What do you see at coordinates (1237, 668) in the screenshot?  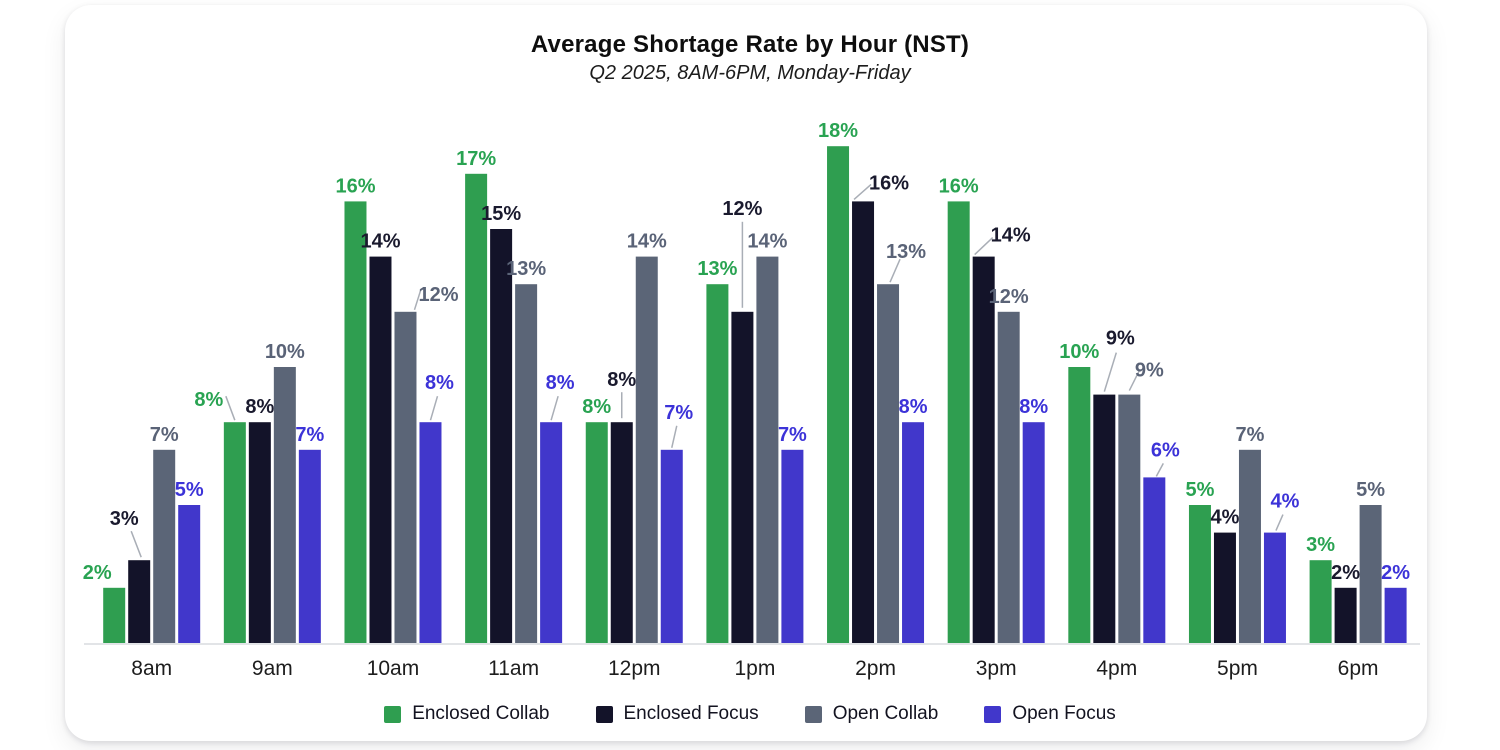 I see `x-tick-label: 5pm` at bounding box center [1237, 668].